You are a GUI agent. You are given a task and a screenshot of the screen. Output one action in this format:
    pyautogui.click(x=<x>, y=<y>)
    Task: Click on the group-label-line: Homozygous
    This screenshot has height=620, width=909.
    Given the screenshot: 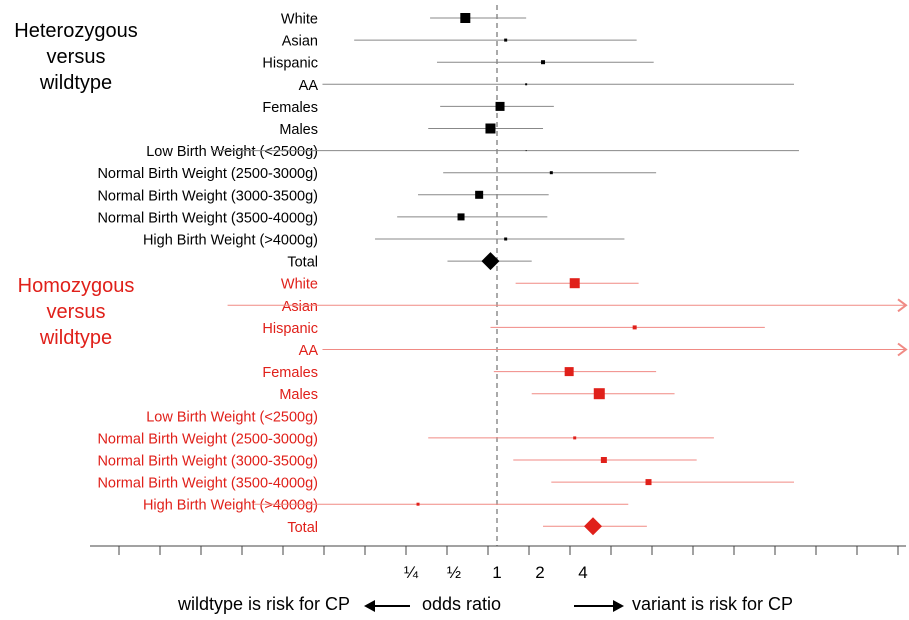 What is the action you would take?
    pyautogui.click(x=76, y=286)
    